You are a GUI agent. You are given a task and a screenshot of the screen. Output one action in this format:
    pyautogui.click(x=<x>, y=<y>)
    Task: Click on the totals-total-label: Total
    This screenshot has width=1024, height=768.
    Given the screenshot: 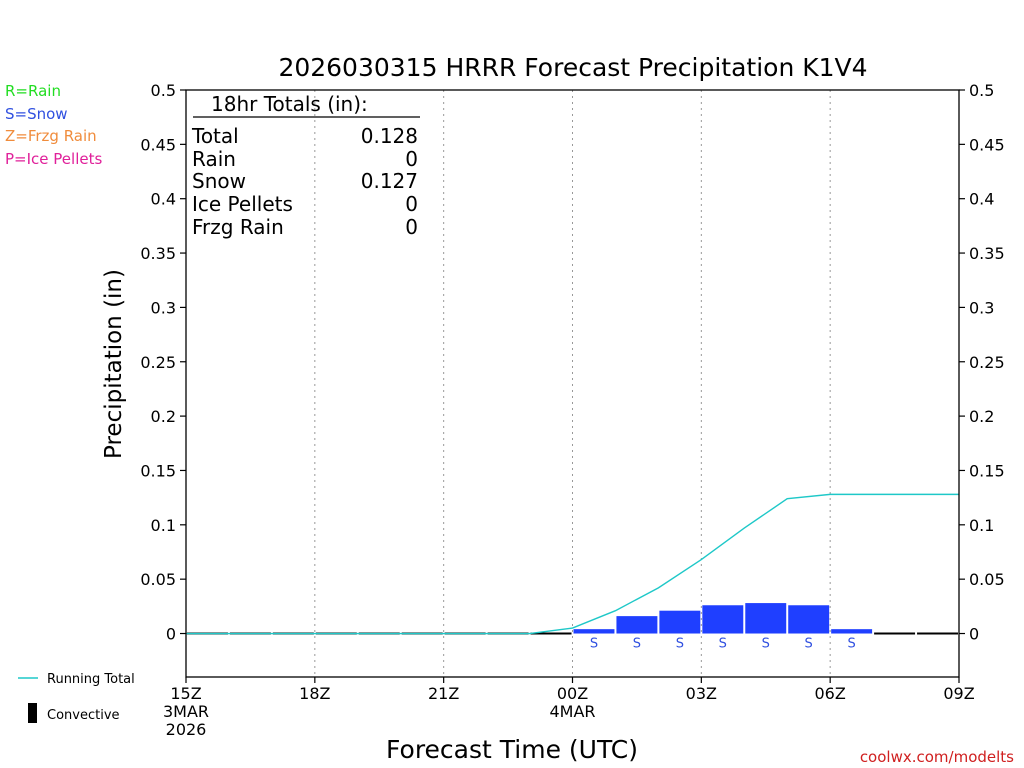 What is the action you would take?
    pyautogui.click(x=215, y=136)
    